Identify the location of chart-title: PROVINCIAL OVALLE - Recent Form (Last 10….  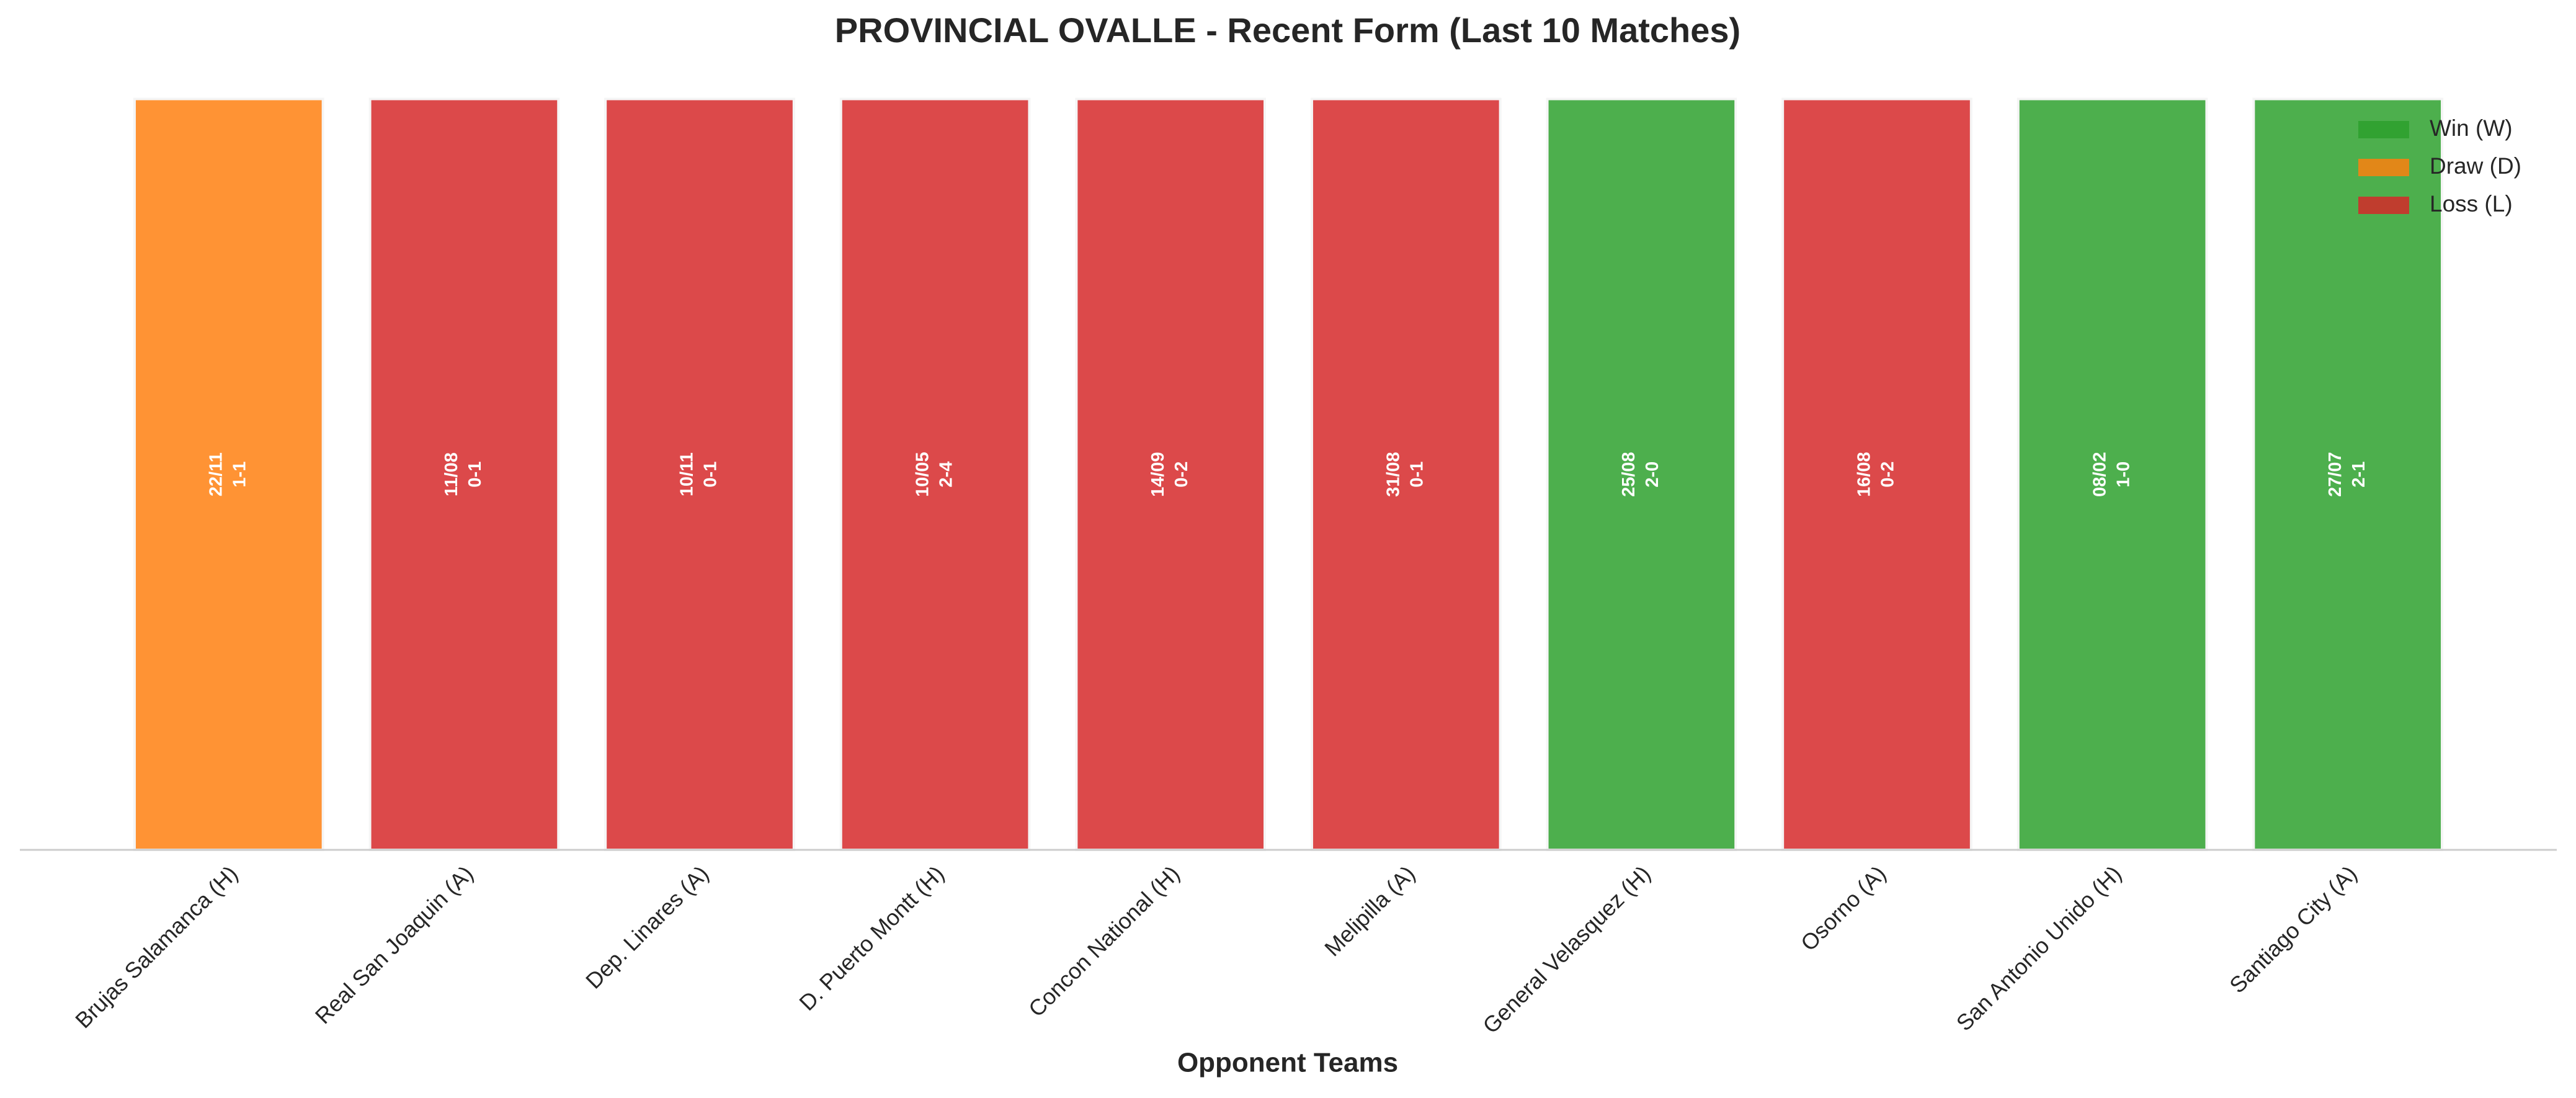
(1288, 30).